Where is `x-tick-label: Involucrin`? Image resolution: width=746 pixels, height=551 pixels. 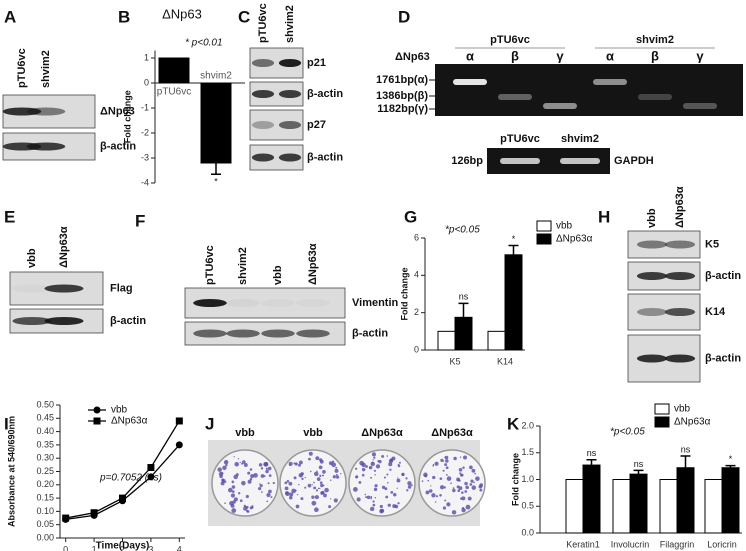 x-tick-label: Involucrin is located at coordinates (630, 544).